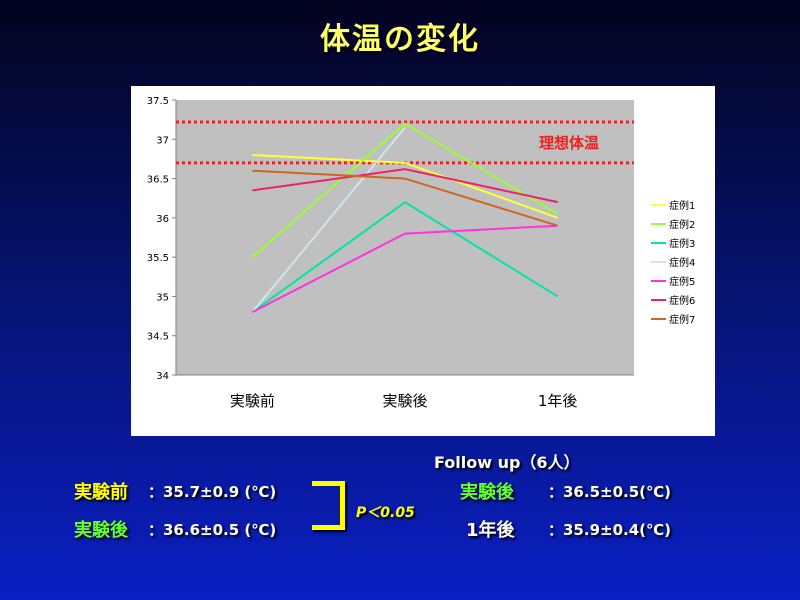 The width and height of the screenshot is (800, 600). I want to click on y-tick-label: 37.5, so click(158, 101).